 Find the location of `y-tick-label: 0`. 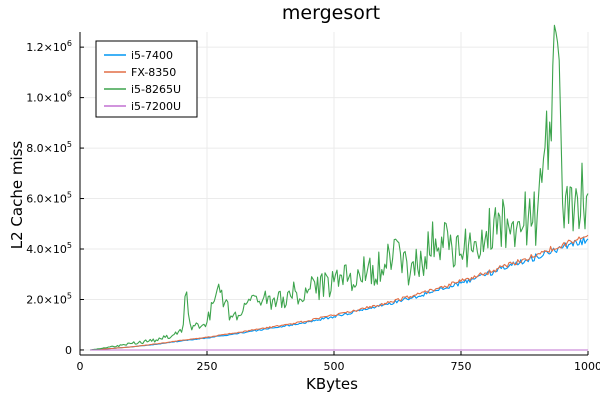

y-tick-label: 0 is located at coordinates (68, 350).